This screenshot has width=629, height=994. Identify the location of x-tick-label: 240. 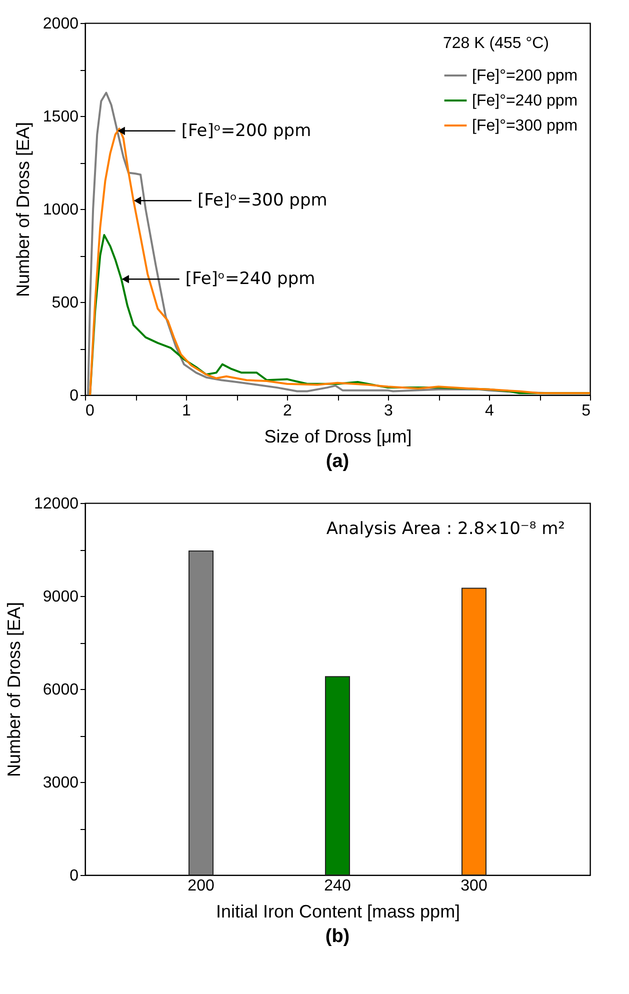
(337, 886).